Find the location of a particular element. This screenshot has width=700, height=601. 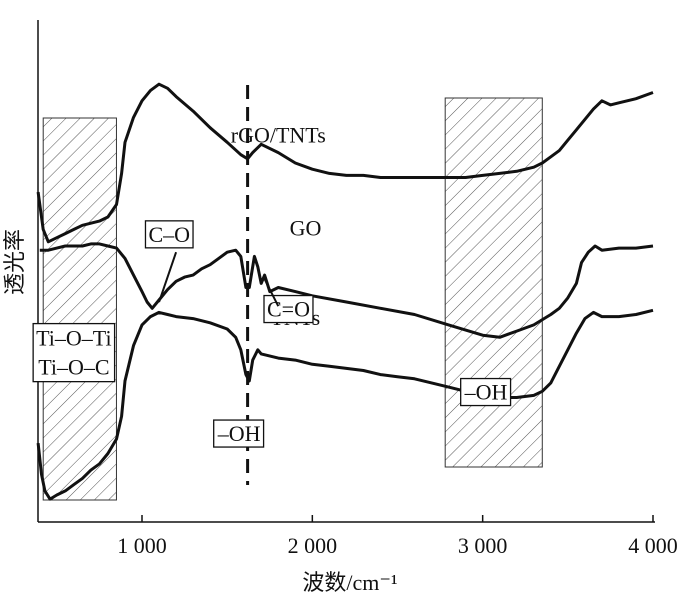

annotation-box-ti-o is located at coordinates (74, 352).